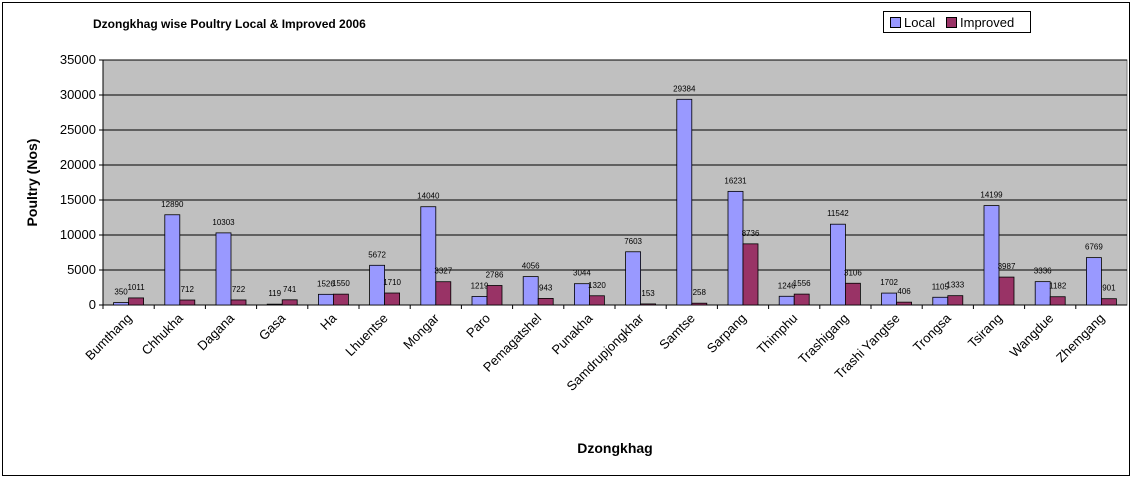  I want to click on data-label-improved: 1550, so click(341, 283).